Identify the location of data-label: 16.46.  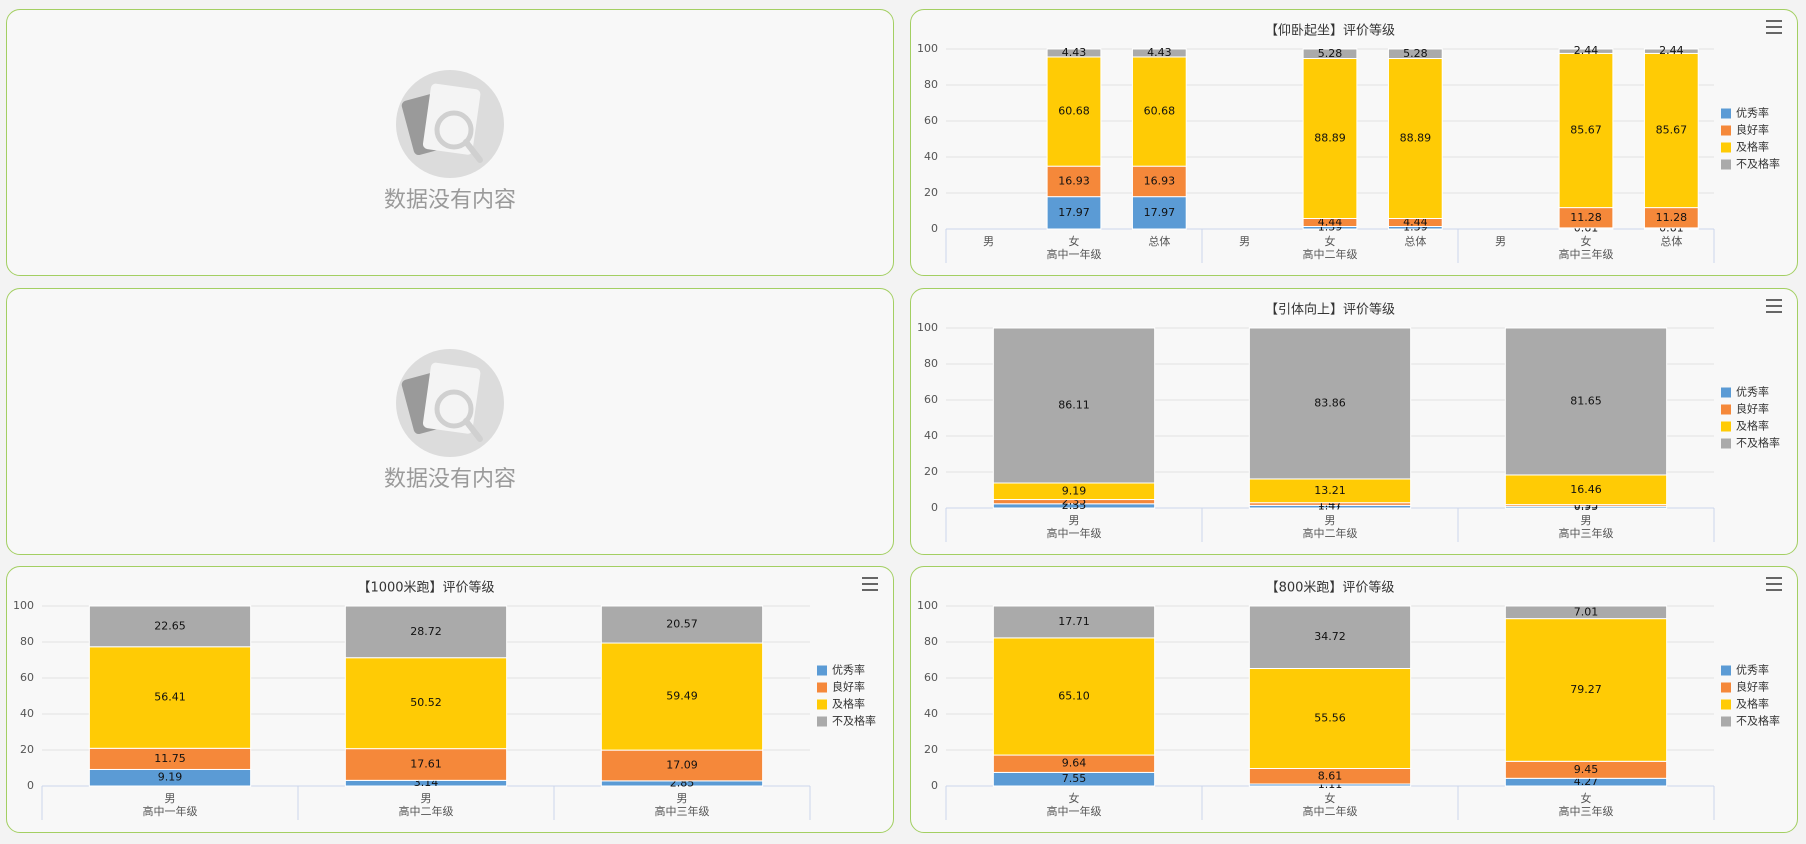
(1586, 489).